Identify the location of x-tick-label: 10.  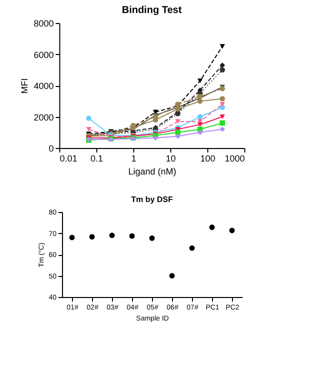
(171, 159).